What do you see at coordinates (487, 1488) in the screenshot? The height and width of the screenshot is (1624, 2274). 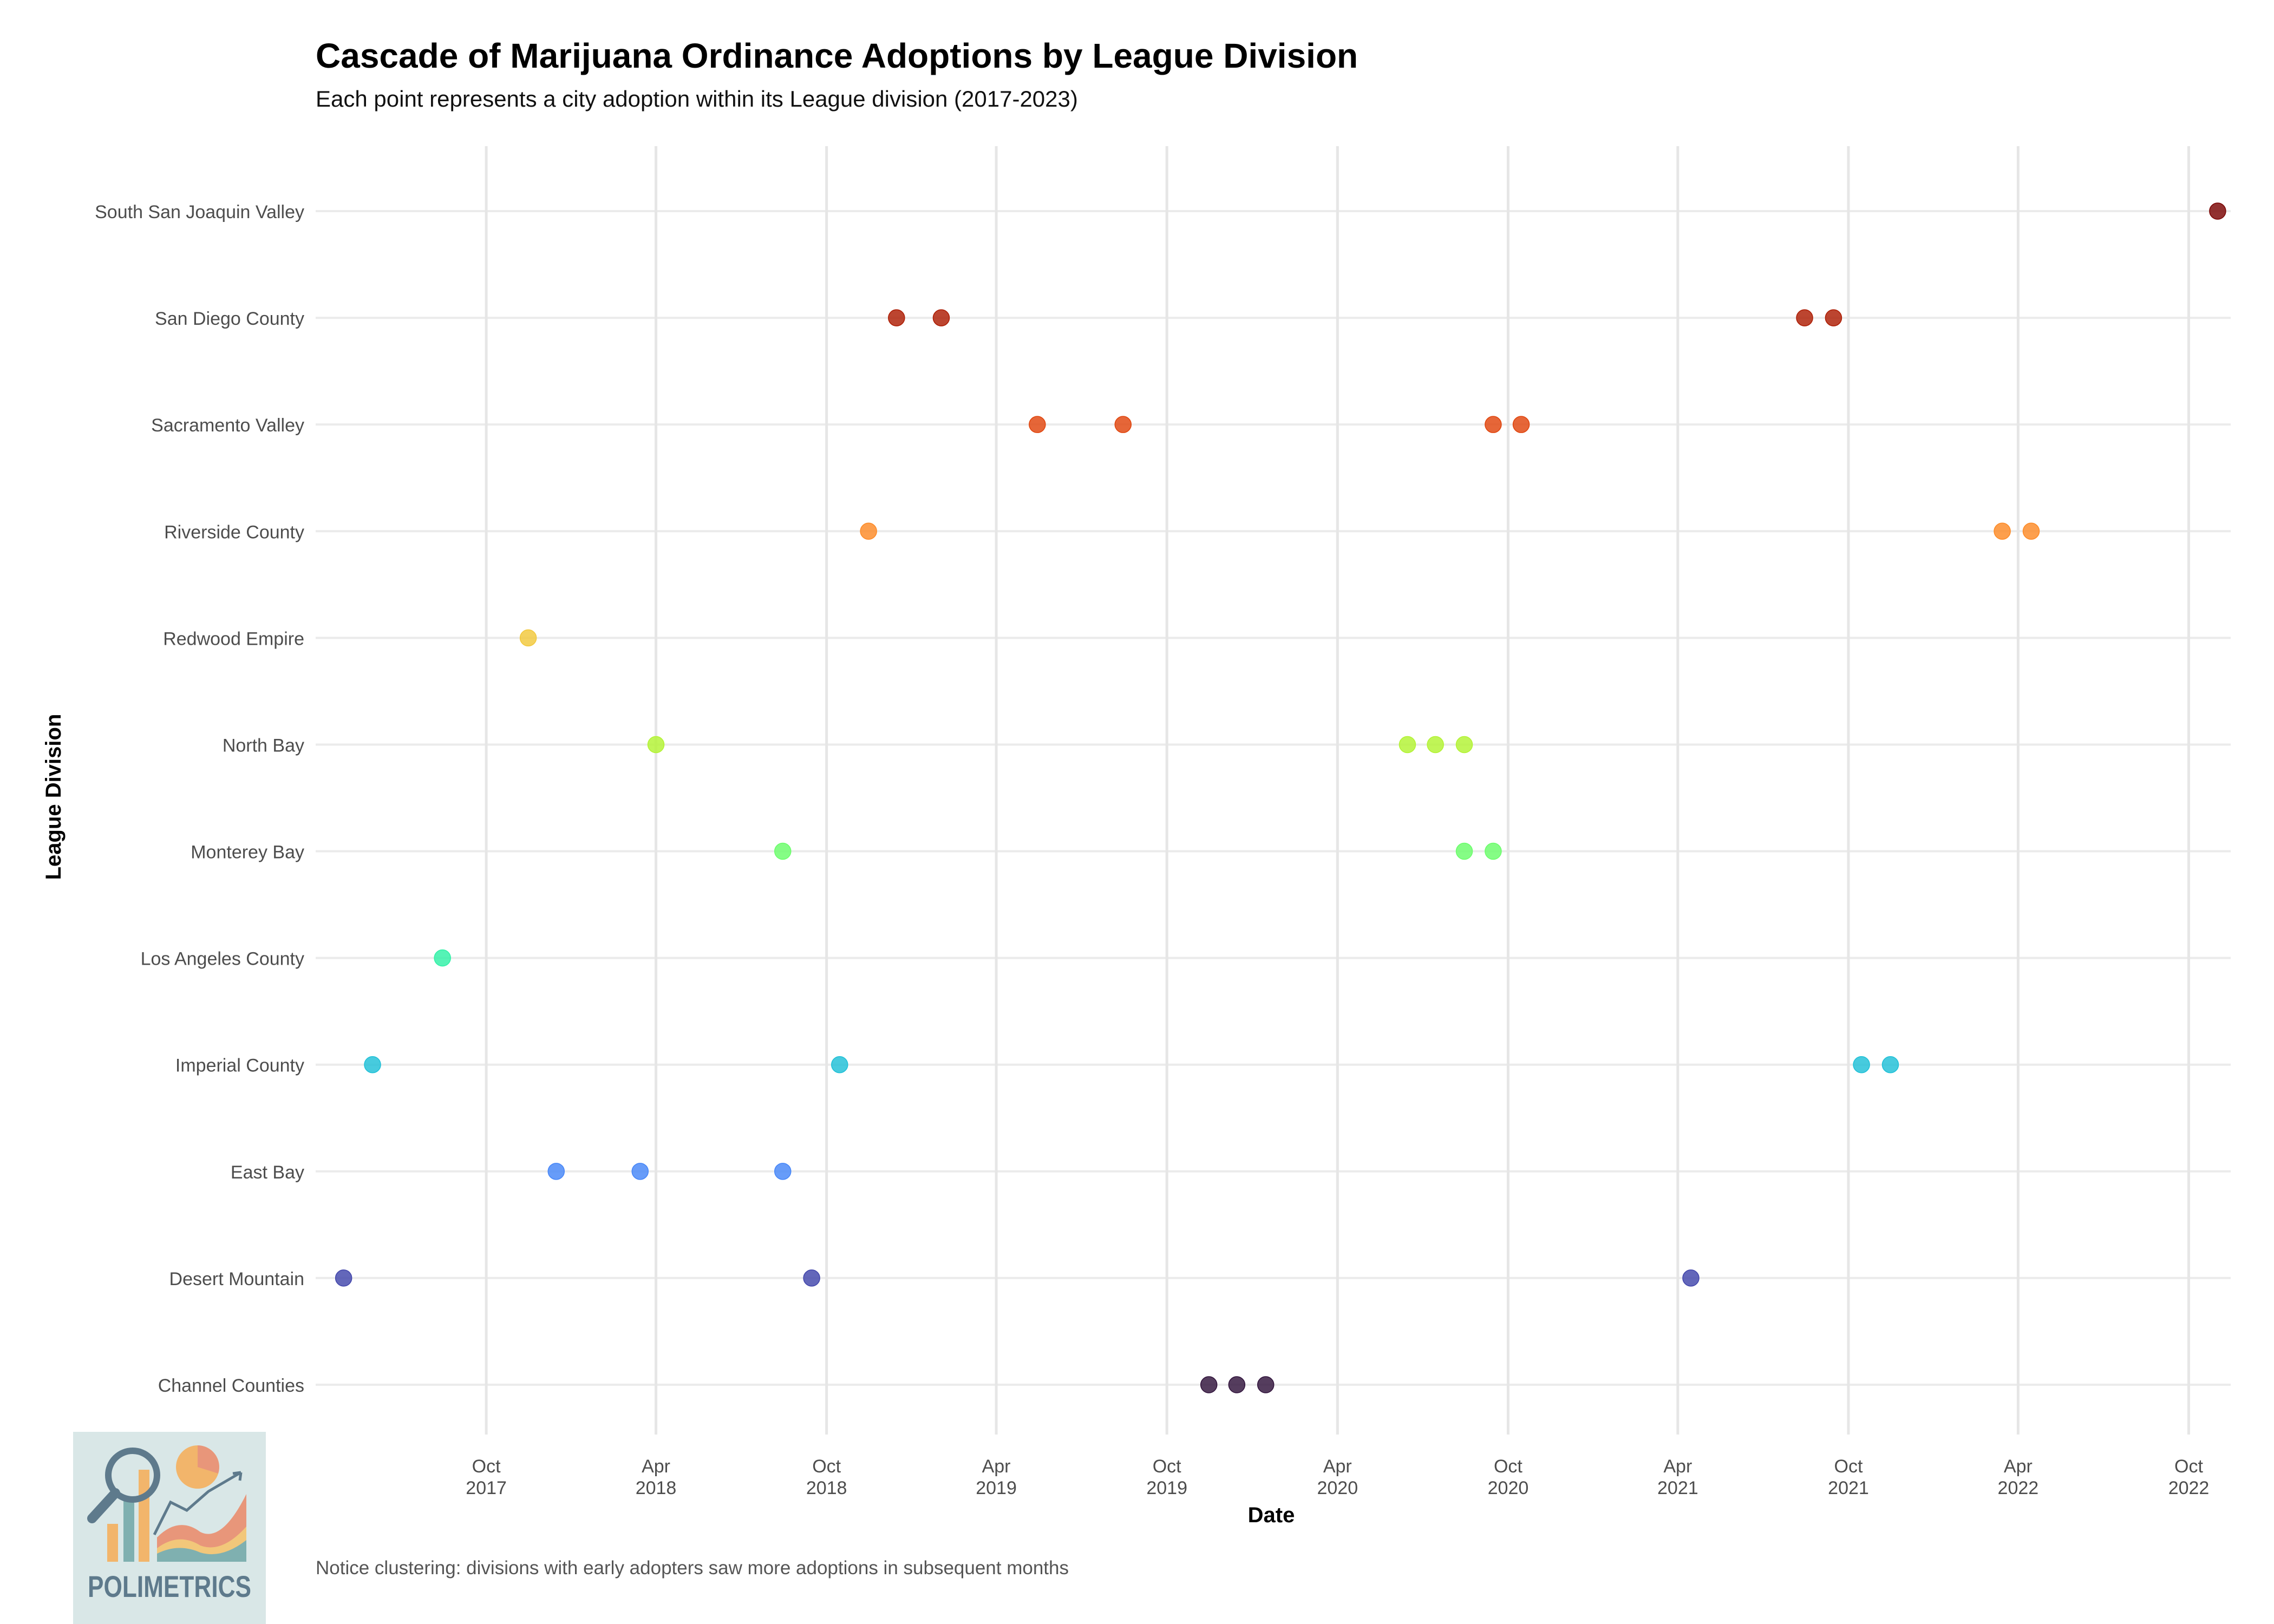 I see `x-tick-year: 2017` at bounding box center [487, 1488].